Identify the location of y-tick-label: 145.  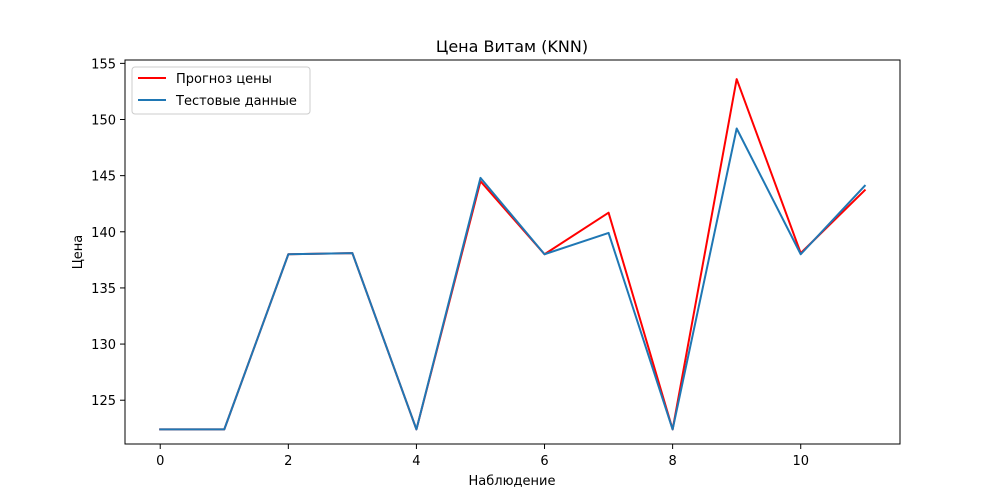
(103, 177).